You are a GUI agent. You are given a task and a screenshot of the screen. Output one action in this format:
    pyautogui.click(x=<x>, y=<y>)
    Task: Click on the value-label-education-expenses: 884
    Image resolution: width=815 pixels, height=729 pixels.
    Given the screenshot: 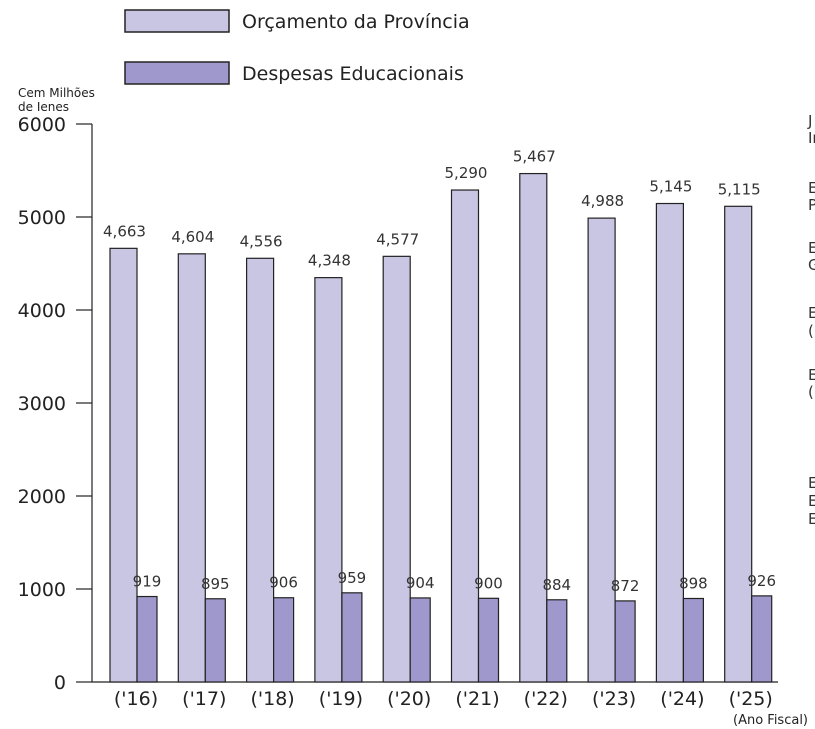 What is the action you would take?
    pyautogui.click(x=556, y=585)
    